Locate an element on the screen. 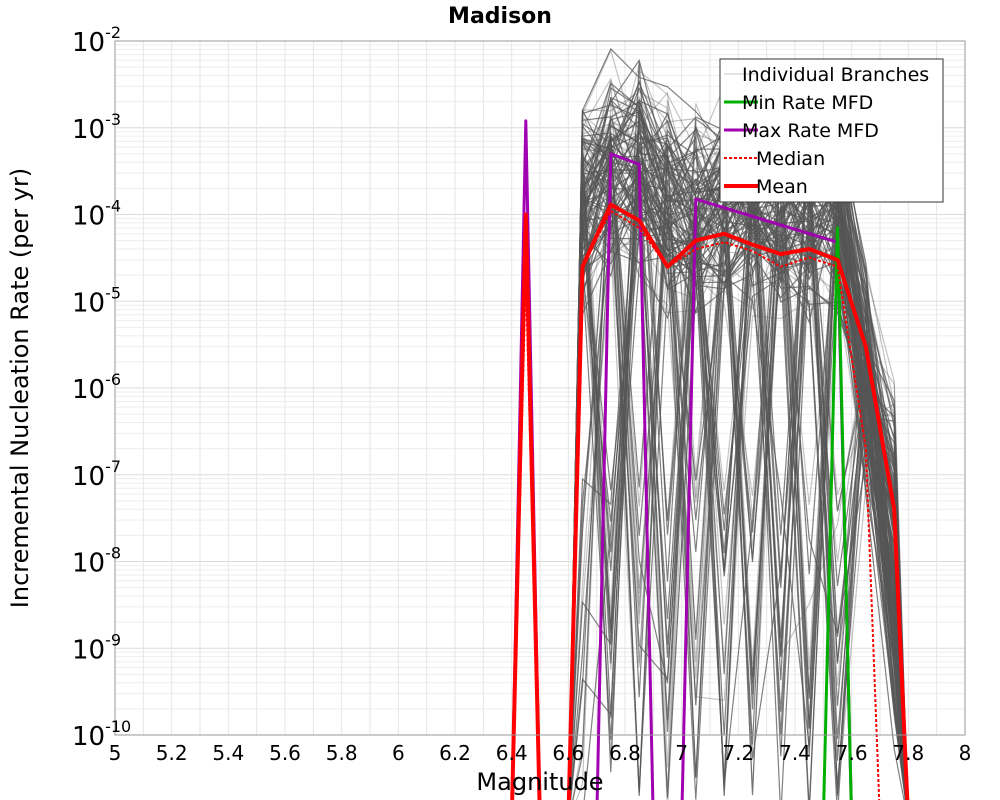  y-tick-label: 10⁻¹⁰ is located at coordinates (101, 734).